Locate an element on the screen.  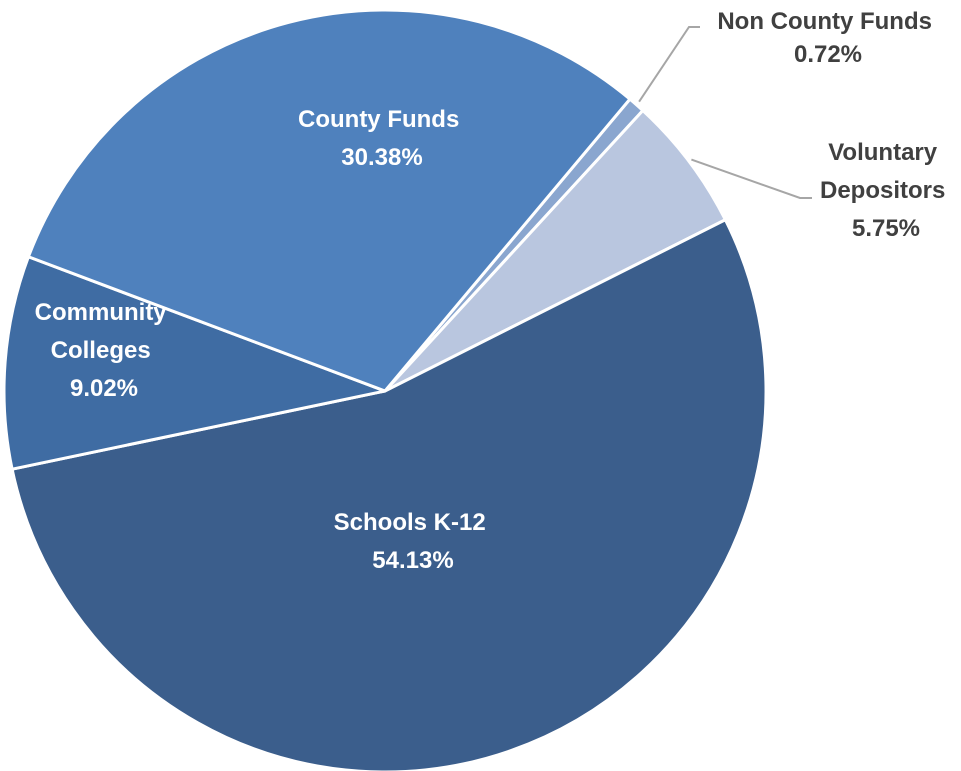
label-schools-k12-pct: 54.13% is located at coordinates (412, 560).